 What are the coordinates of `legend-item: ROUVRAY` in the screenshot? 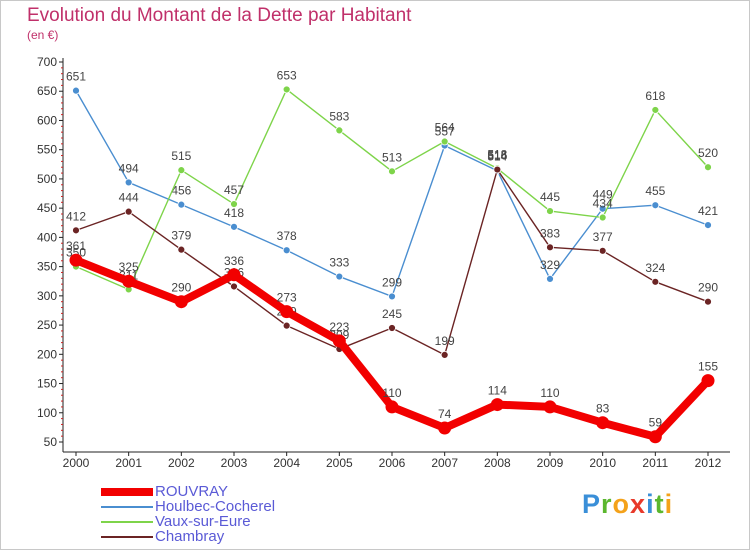 It's located at (188, 491).